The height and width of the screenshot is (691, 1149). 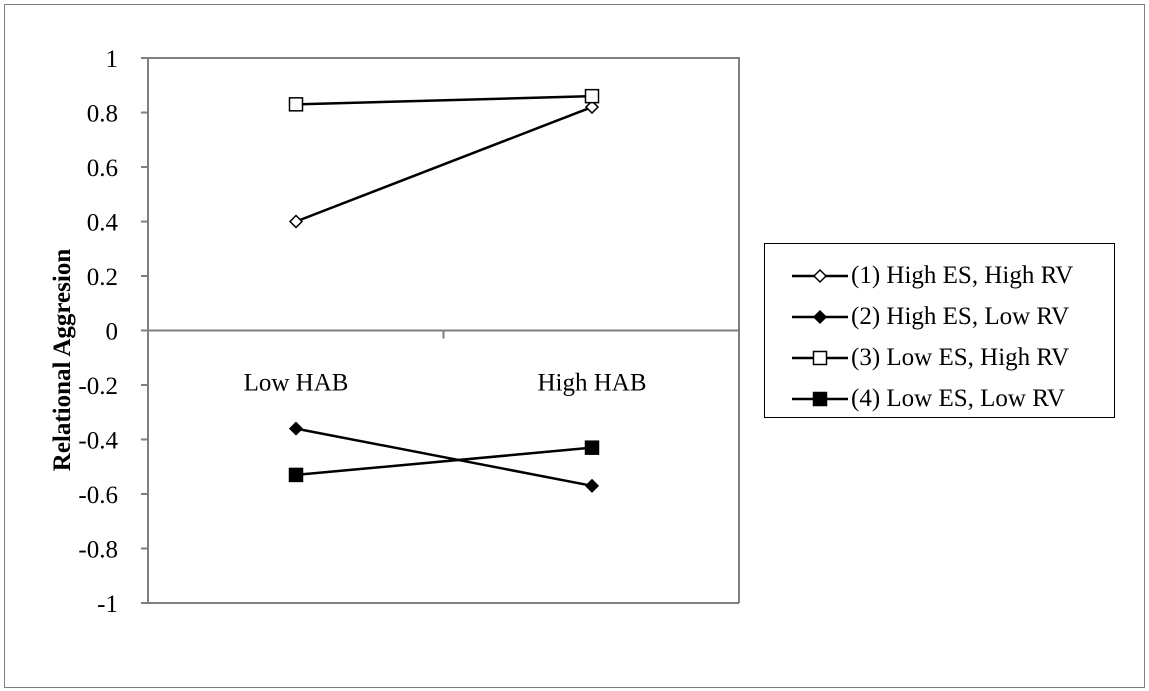 What do you see at coordinates (107, 604) in the screenshot?
I see `y-tick-label: -1` at bounding box center [107, 604].